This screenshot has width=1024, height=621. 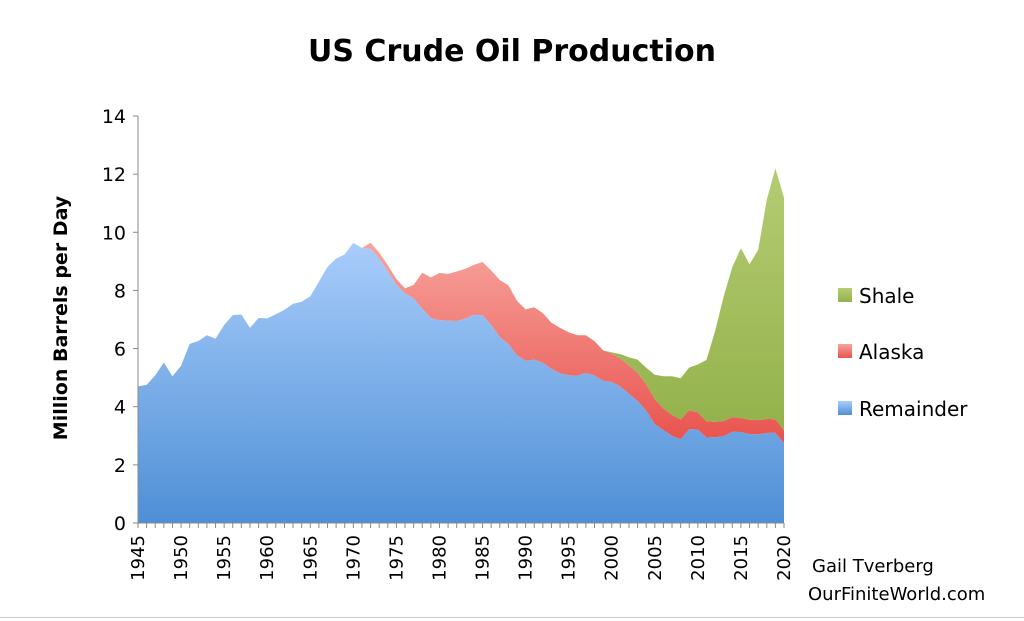 I want to click on x-tick-label: 1960, so click(x=267, y=558).